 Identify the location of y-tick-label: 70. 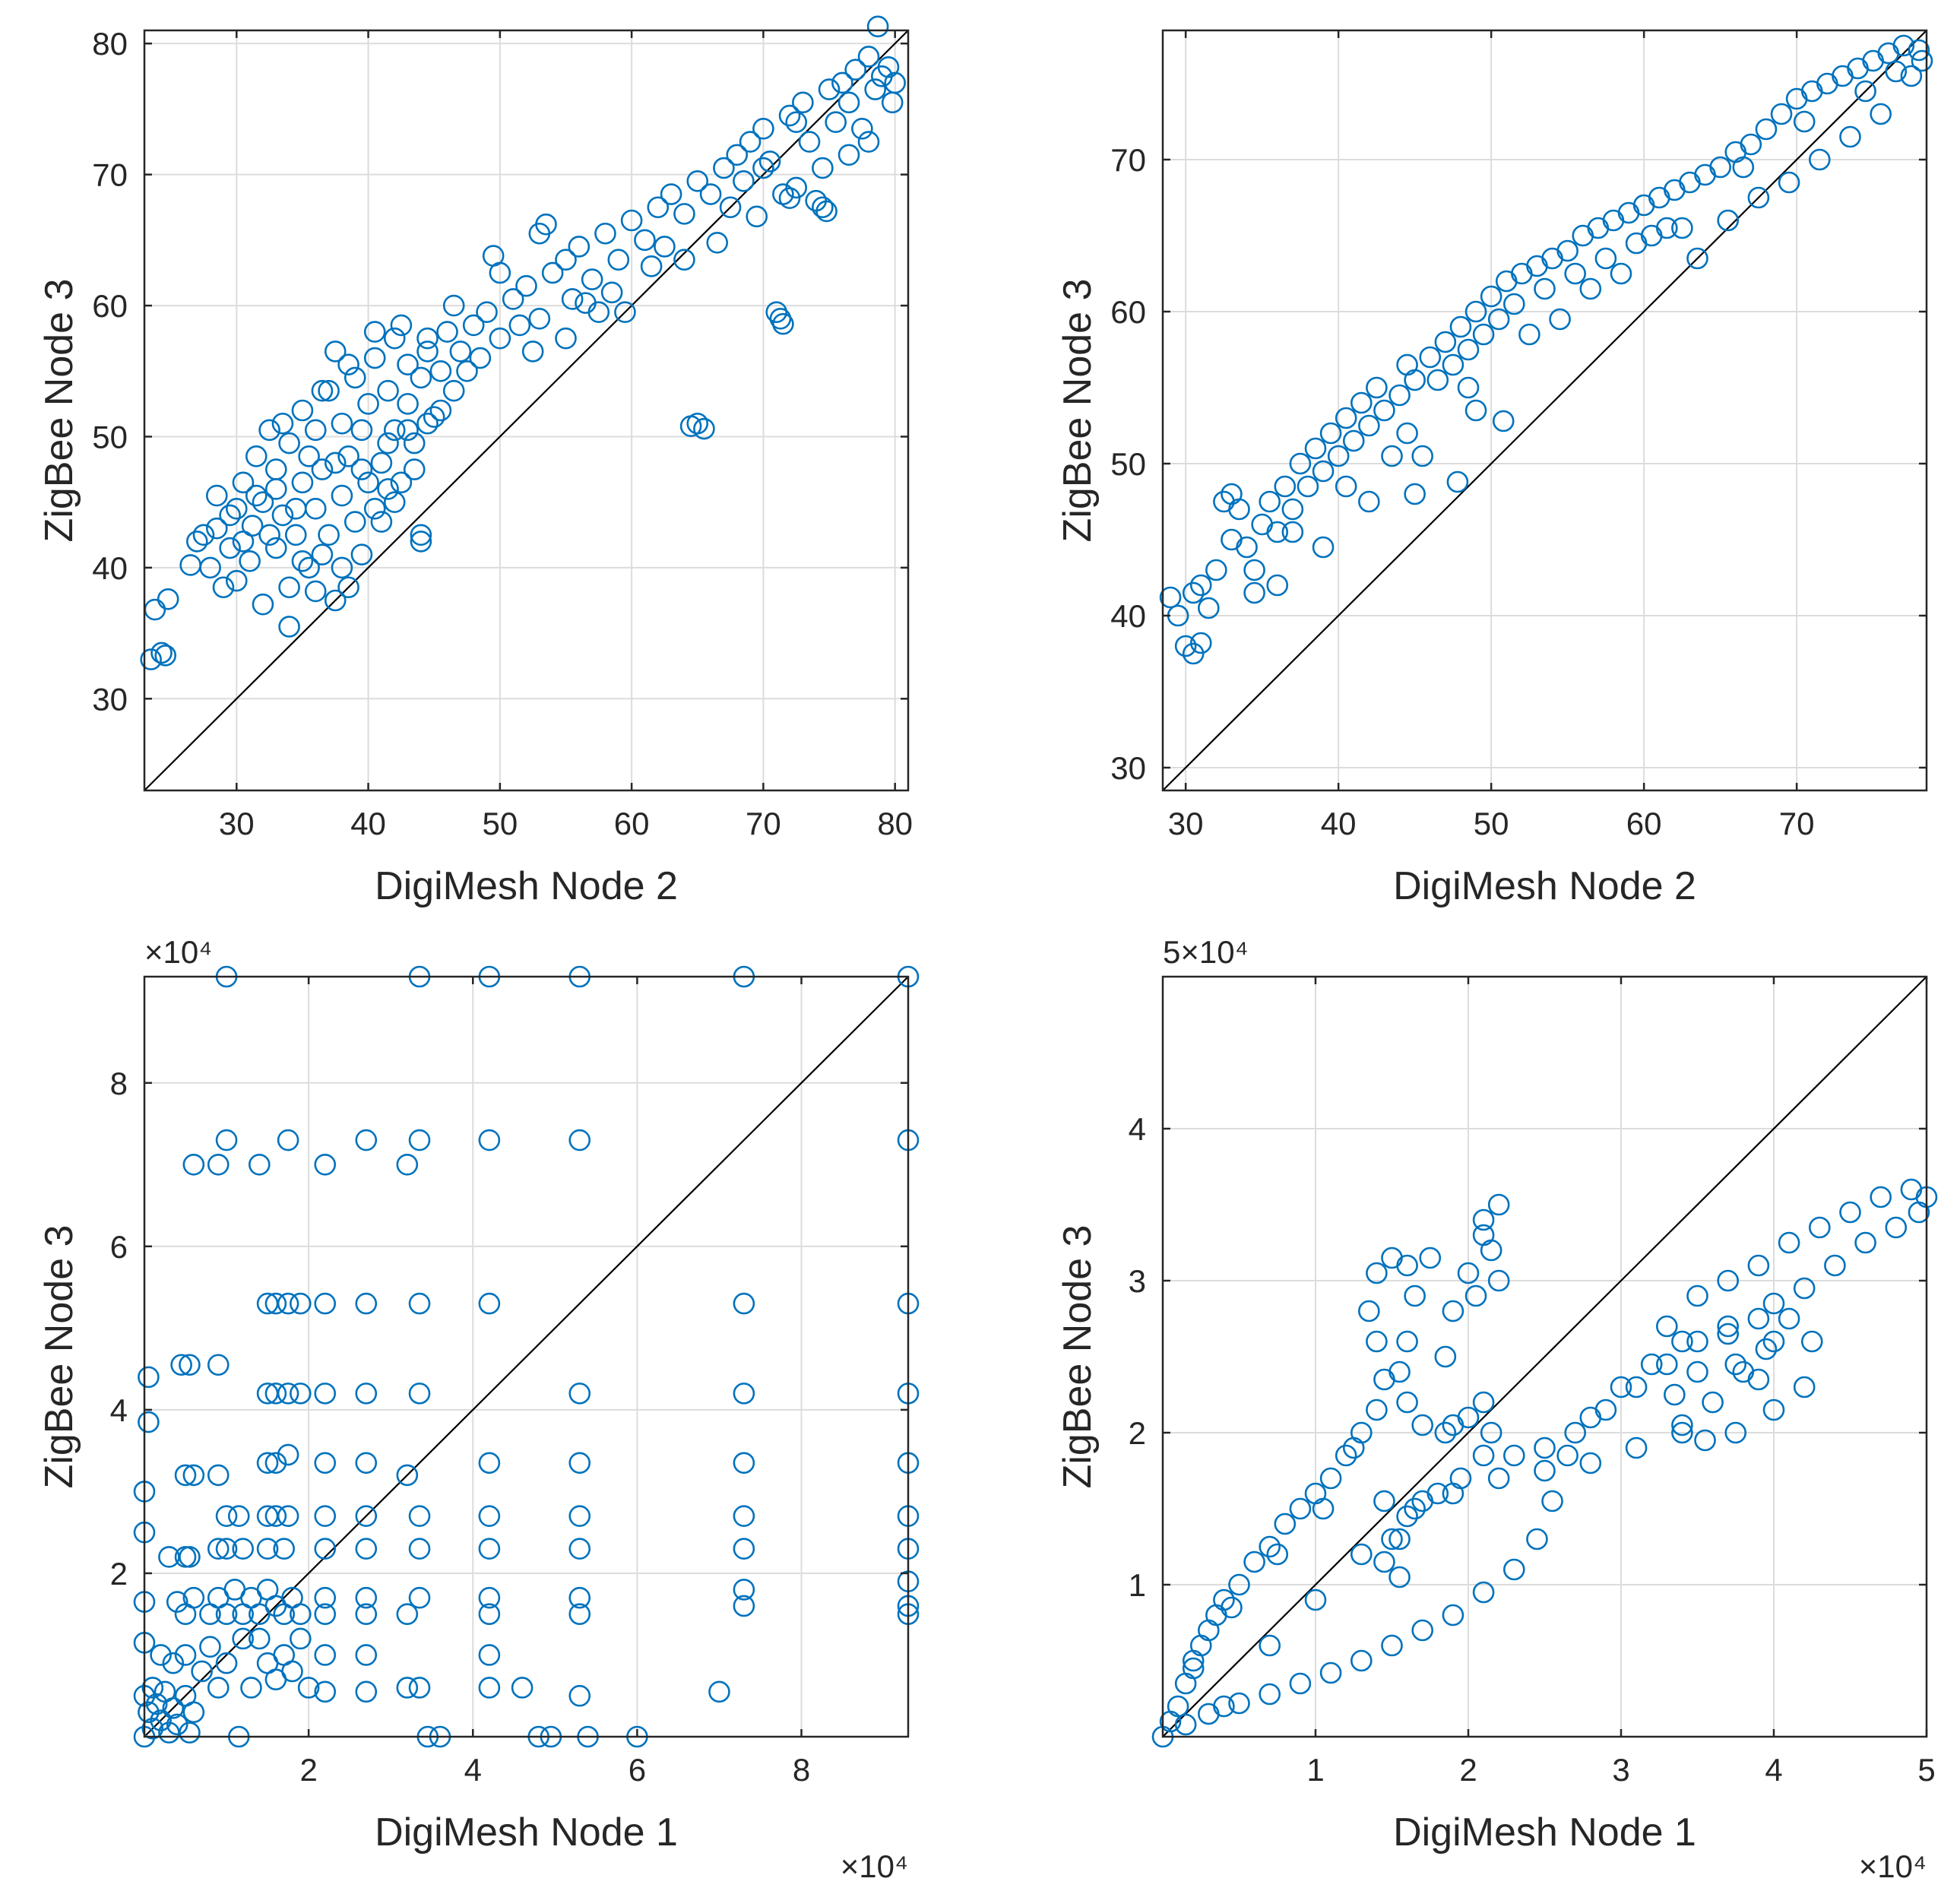
(110, 175).